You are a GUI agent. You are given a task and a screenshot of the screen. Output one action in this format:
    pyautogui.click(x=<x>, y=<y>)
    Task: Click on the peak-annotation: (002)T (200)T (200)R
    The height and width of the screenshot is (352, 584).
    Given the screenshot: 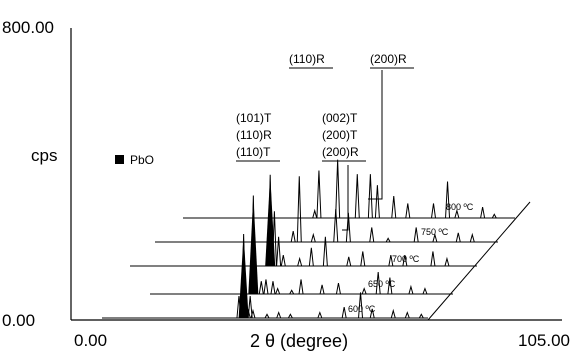 What is the action you would take?
    pyautogui.click(x=344, y=136)
    